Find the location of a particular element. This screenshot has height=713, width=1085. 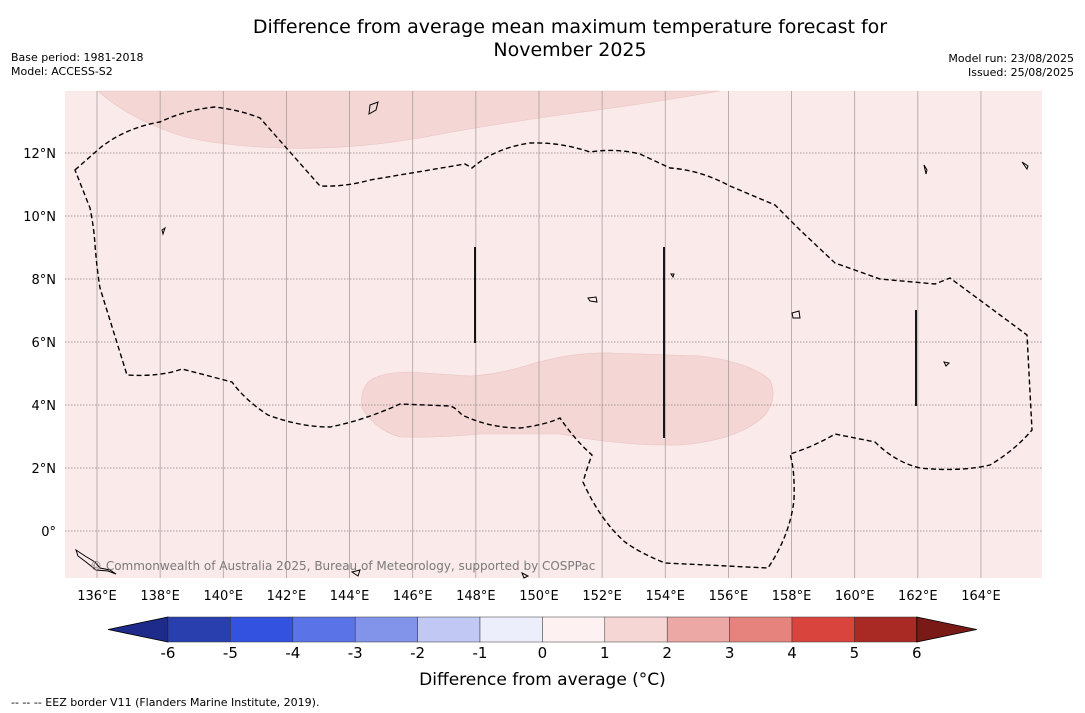

longitude-tick-label: 162°E is located at coordinates (918, 596).